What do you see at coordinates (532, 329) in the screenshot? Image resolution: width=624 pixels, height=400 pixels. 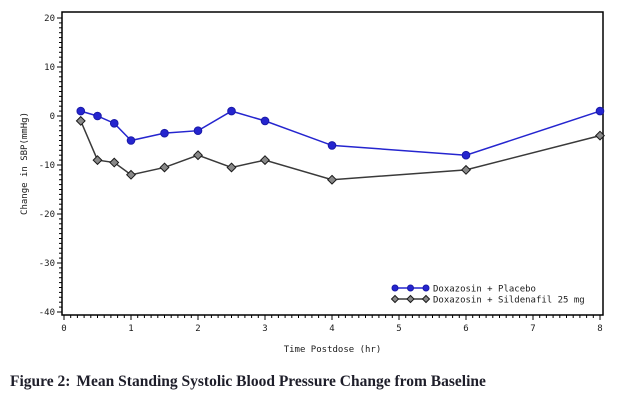 I see `x-axis-tick-label: 7` at bounding box center [532, 329].